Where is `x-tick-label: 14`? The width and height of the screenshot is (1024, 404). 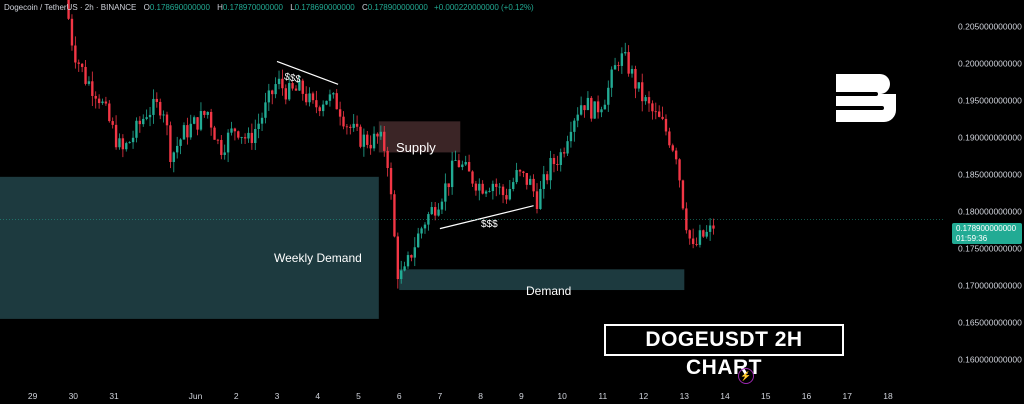
x-tick-label: 14 is located at coordinates (725, 396).